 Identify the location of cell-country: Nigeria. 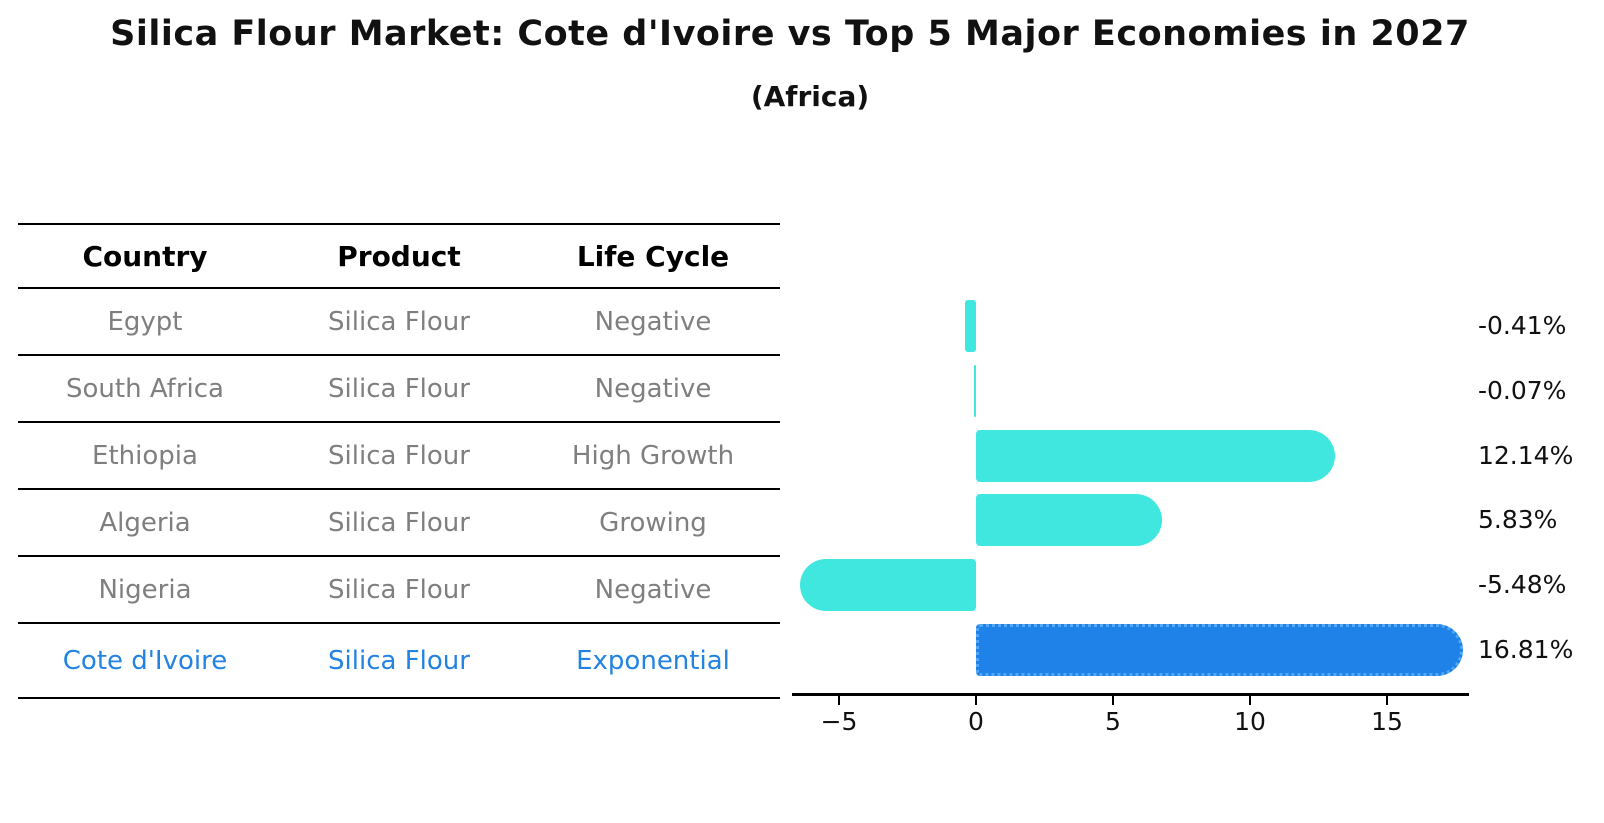
(145, 589).